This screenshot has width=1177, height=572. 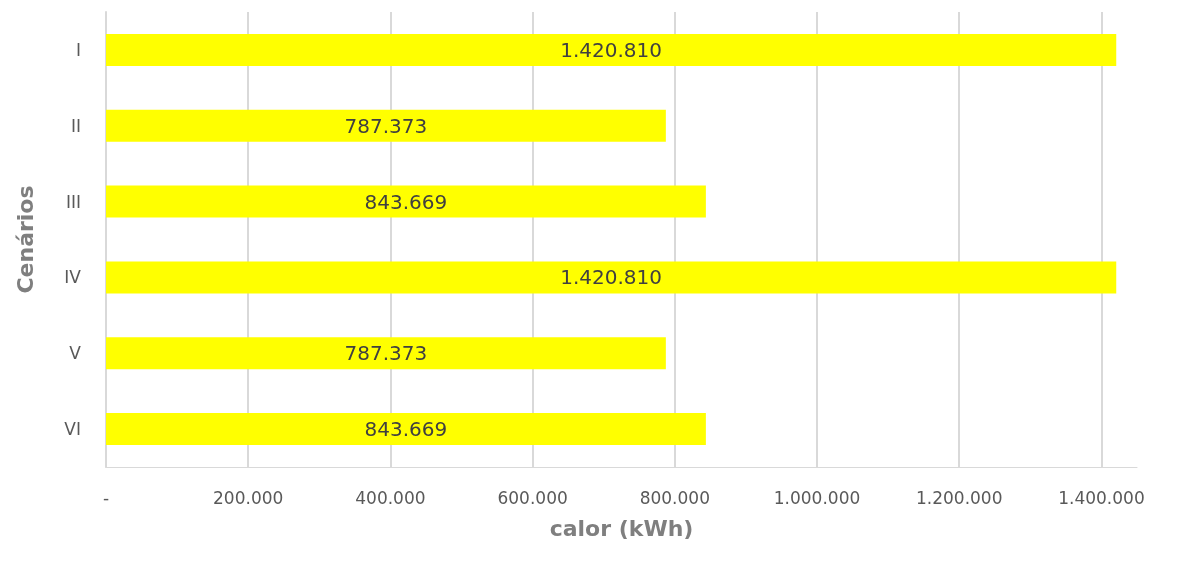 I want to click on x-tick-label: 1.400.000, so click(x=1101, y=497).